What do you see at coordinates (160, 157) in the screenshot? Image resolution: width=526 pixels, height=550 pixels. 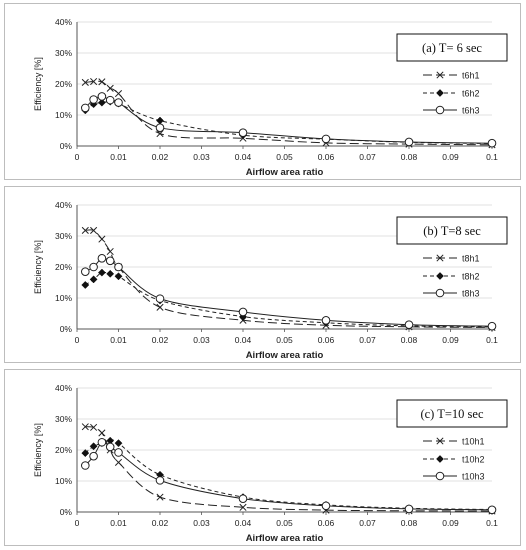 I see `x-tick-label: 0.02` at bounding box center [160, 157].